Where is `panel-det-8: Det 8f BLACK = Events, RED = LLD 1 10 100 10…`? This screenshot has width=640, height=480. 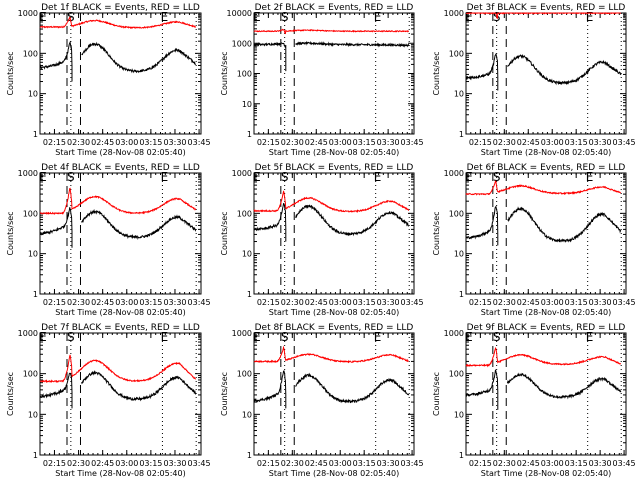
panel-det-8: Det 8f BLACK = Events, RED = LLD 1 10 100 10… is located at coordinates (322, 400).